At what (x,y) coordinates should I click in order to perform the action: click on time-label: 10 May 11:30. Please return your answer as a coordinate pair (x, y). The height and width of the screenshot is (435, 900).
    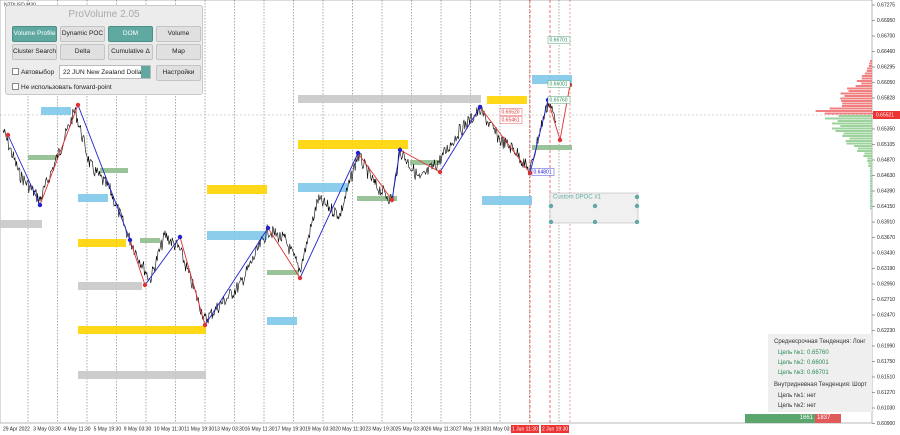
    Looking at the image, I should click on (169, 429).